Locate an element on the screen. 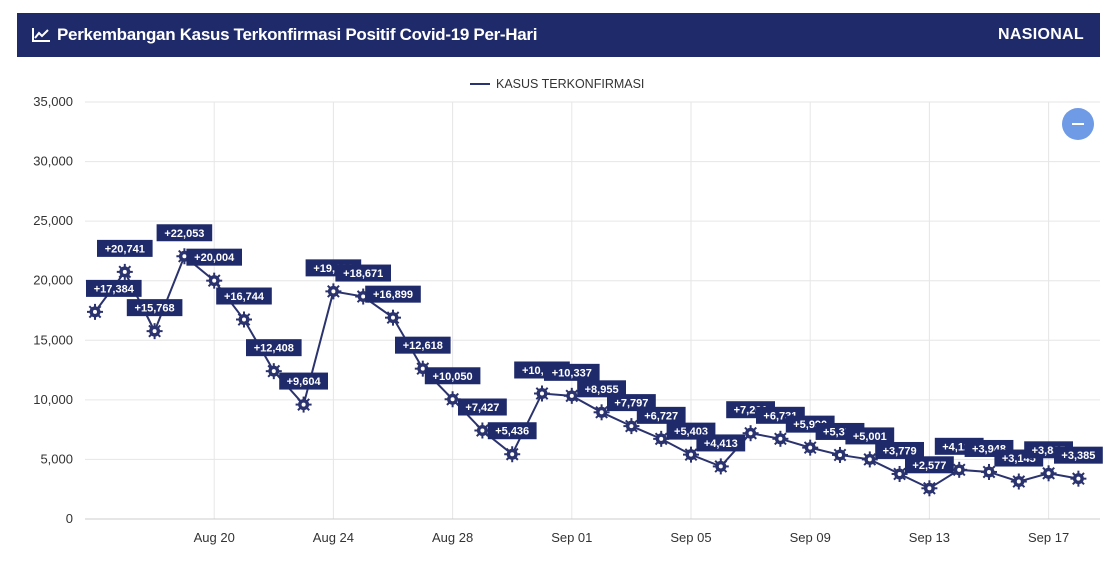 This screenshot has width=1112, height=562. data-label-text: +16,744 is located at coordinates (244, 297).